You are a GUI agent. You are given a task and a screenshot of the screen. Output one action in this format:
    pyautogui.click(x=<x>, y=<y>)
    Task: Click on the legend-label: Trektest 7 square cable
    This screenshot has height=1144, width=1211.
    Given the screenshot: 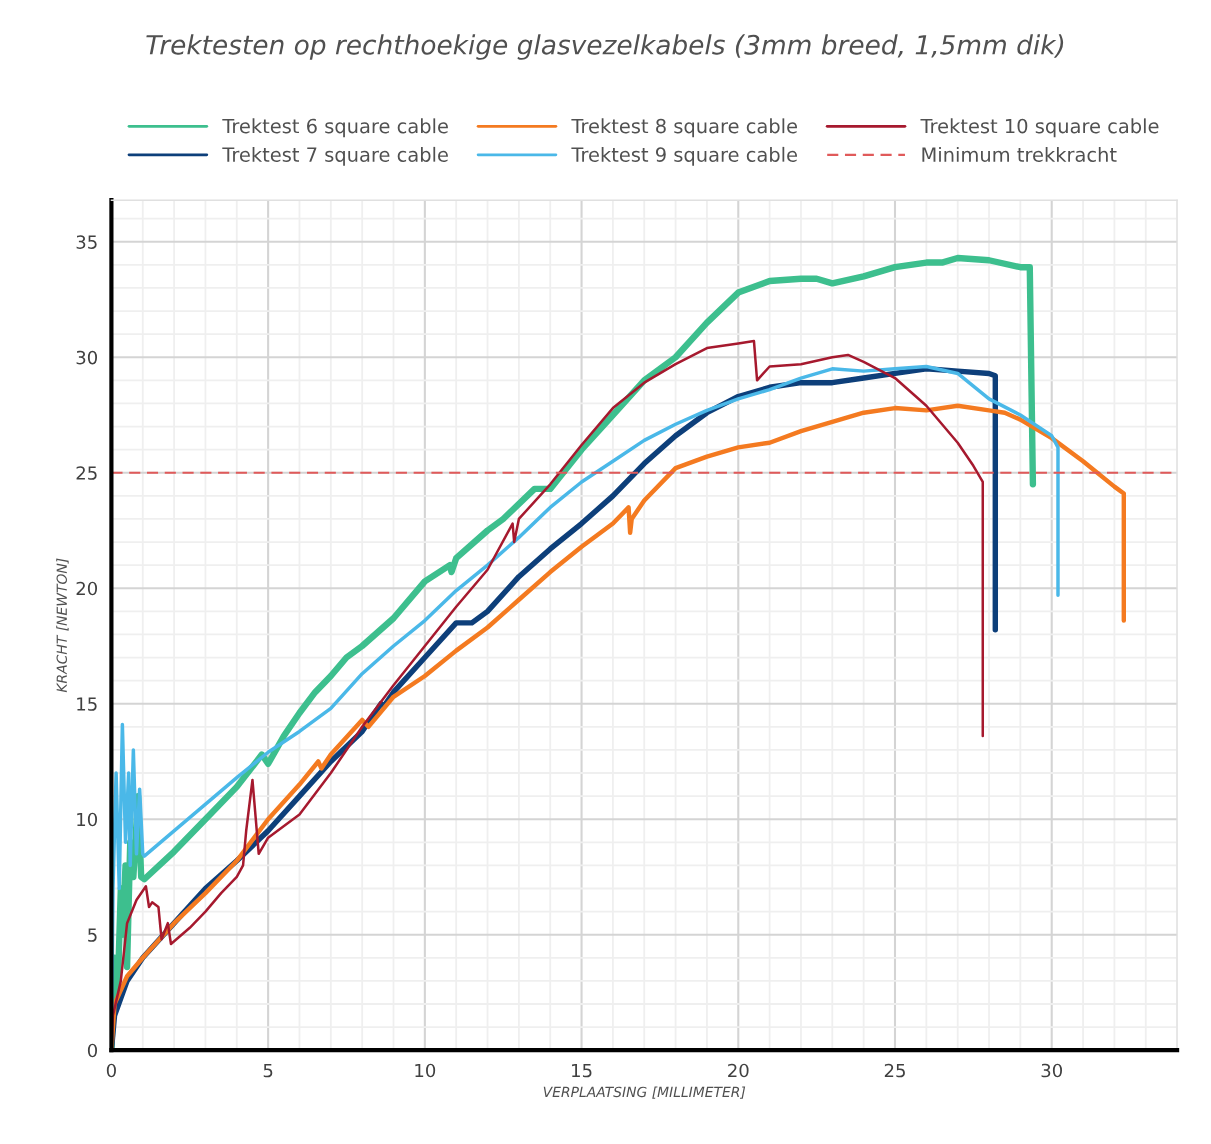 What is the action you would take?
    pyautogui.click(x=335, y=156)
    